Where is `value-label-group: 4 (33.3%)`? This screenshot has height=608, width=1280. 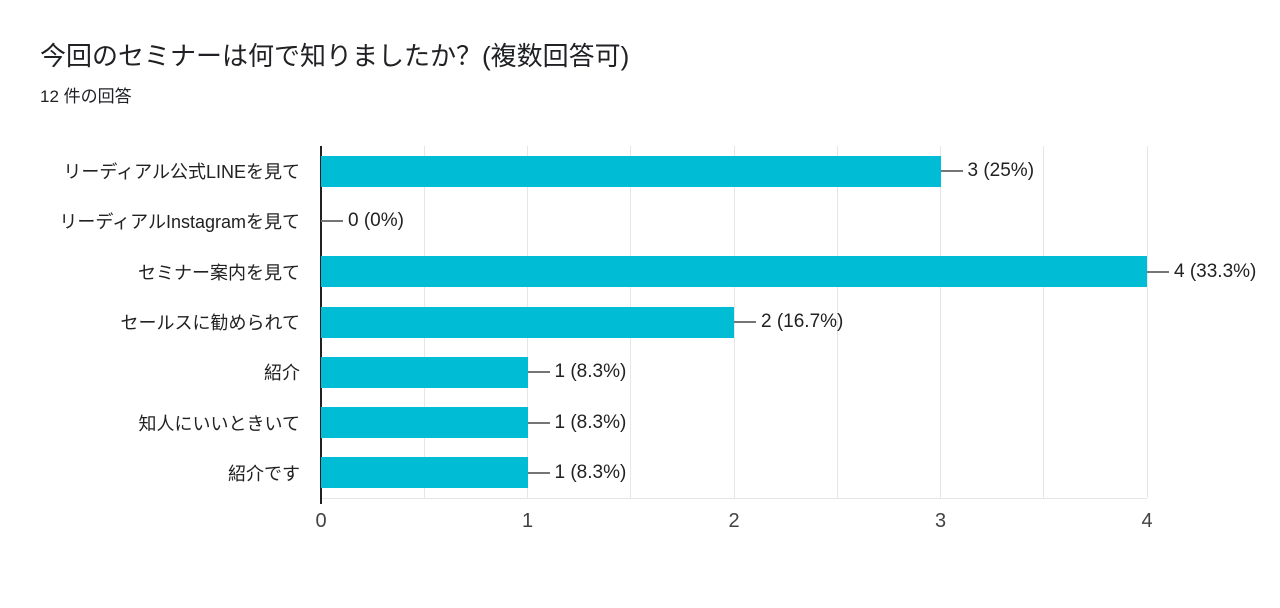 value-label-group: 4 (33.3%) is located at coordinates (1201, 272).